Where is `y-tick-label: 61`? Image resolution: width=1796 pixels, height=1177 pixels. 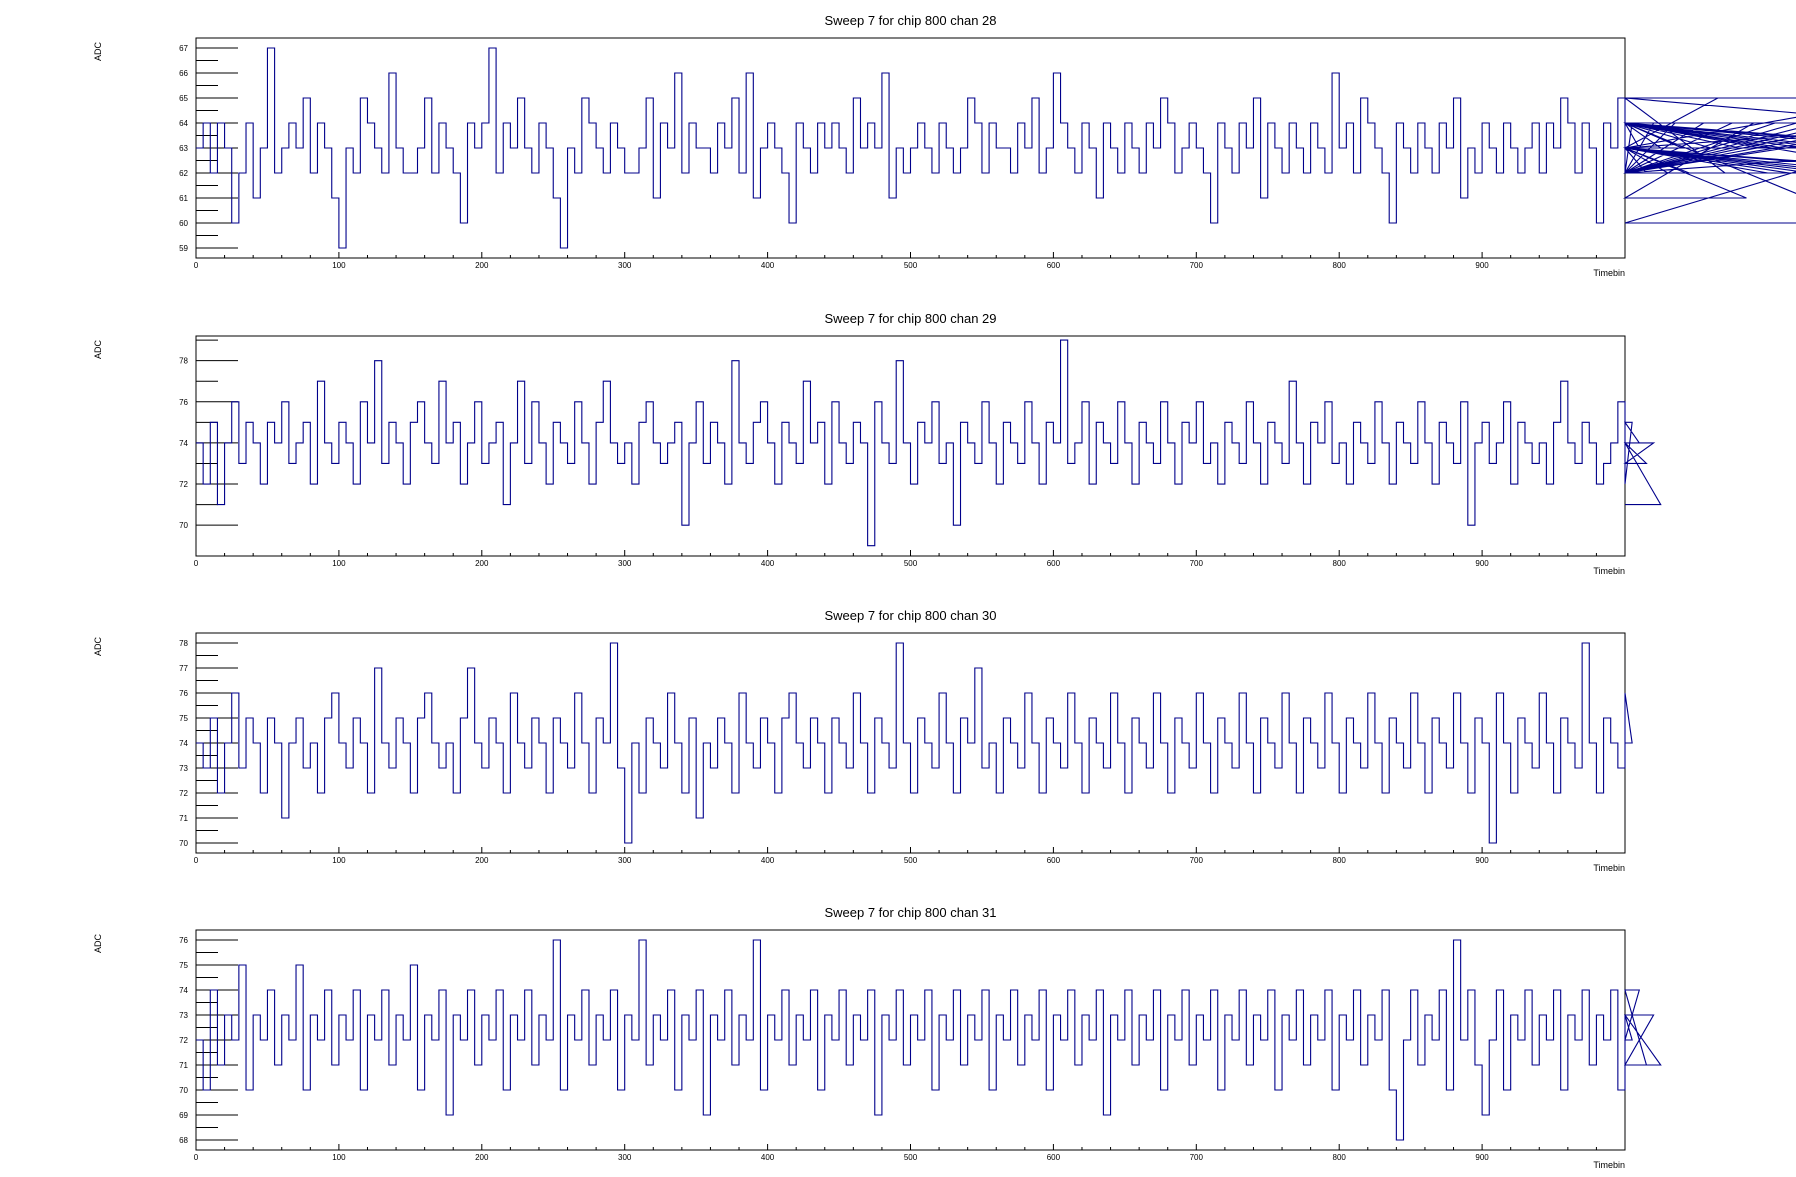 y-tick-label: 61 is located at coordinates (183, 198).